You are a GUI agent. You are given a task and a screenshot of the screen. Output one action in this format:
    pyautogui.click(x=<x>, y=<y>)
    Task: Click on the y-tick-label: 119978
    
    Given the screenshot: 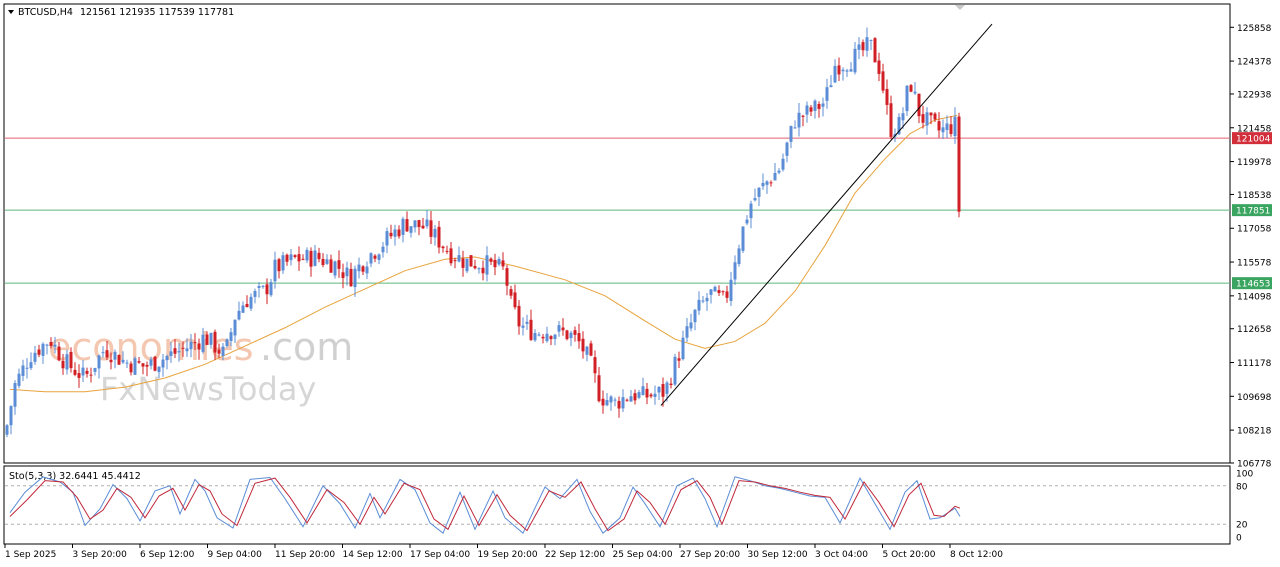 What is the action you would take?
    pyautogui.click(x=1254, y=163)
    